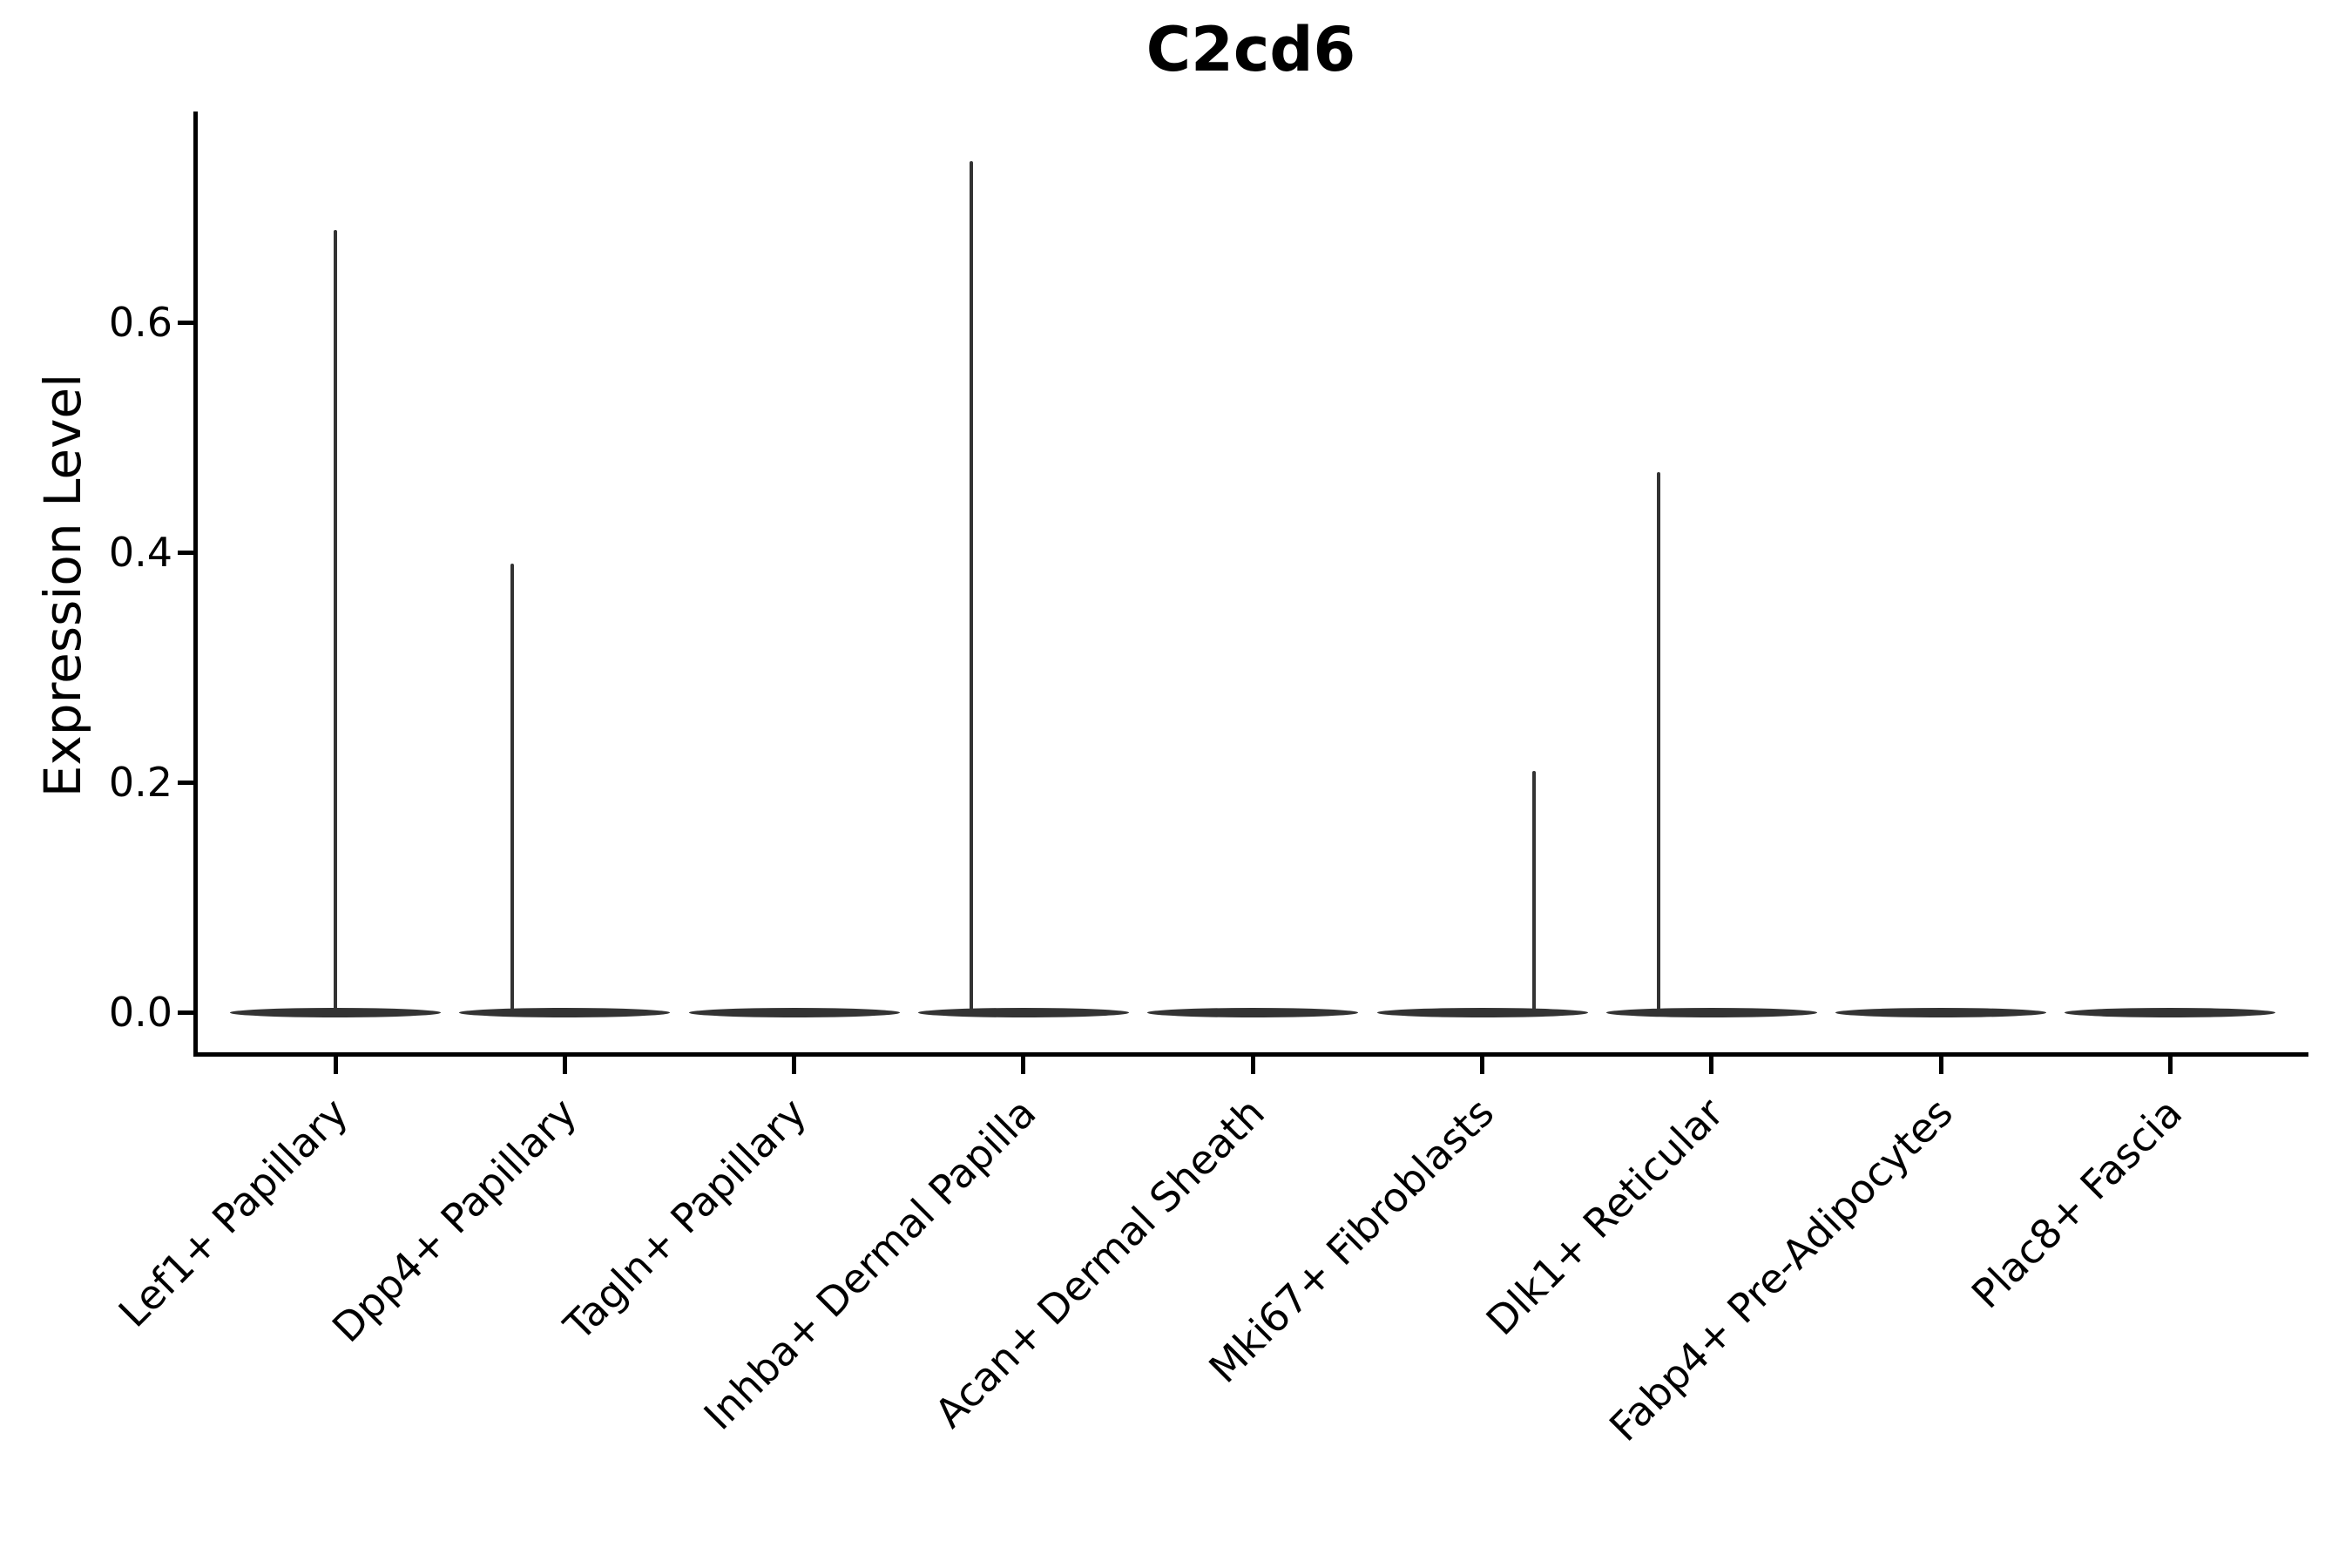 Image resolution: width=2352 pixels, height=1568 pixels. What do you see at coordinates (1605, 1217) in the screenshot?
I see `x-tick-label: Dlk1+ Reticular` at bounding box center [1605, 1217].